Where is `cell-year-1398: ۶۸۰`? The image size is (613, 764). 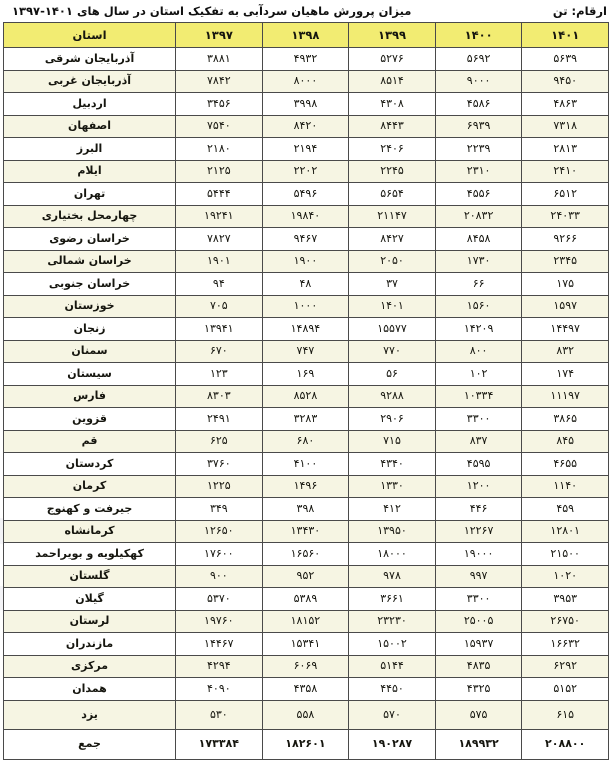
cell-year-1398: ۶۸۰ is located at coordinates (305, 441).